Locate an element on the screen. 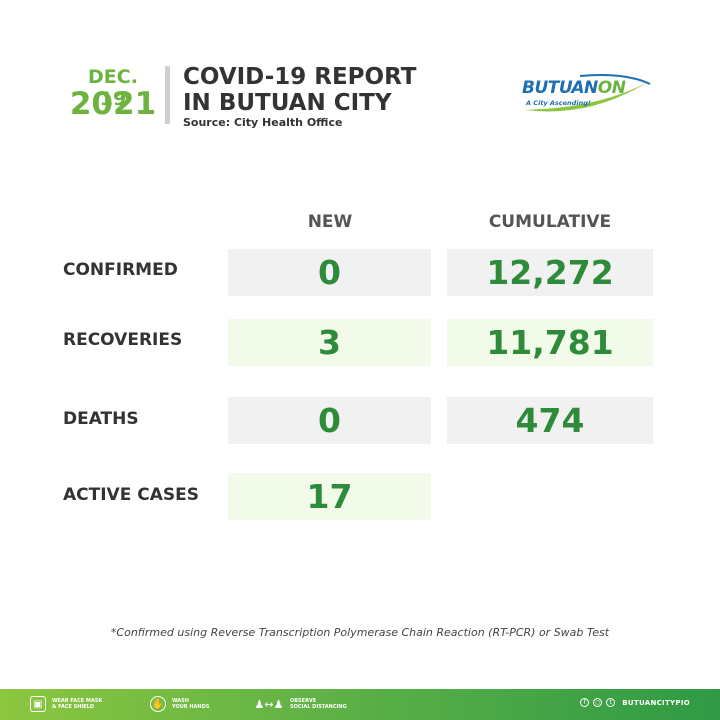 This screenshot has width=720, height=720. social-handle: BUTUANCITYPIO is located at coordinates (656, 702).